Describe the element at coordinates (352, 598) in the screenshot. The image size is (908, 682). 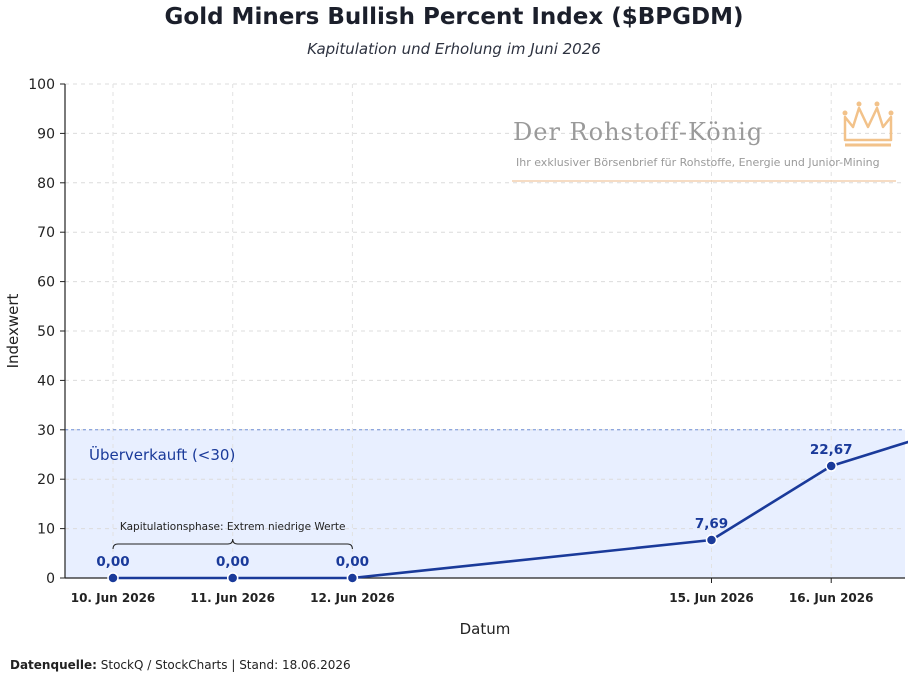
I see `x-tick-label: 12. Jun 2026` at that location.